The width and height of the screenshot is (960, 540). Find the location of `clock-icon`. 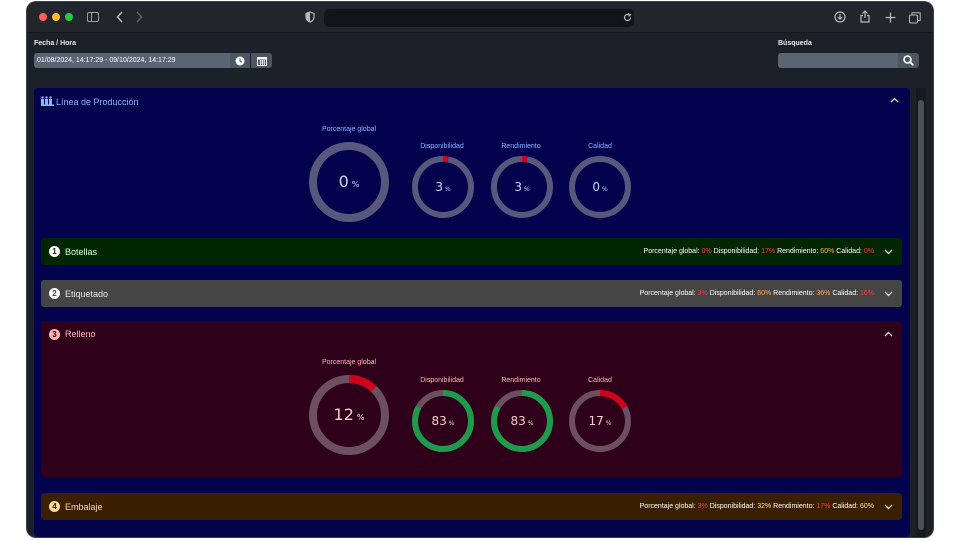

clock-icon is located at coordinates (240, 60).